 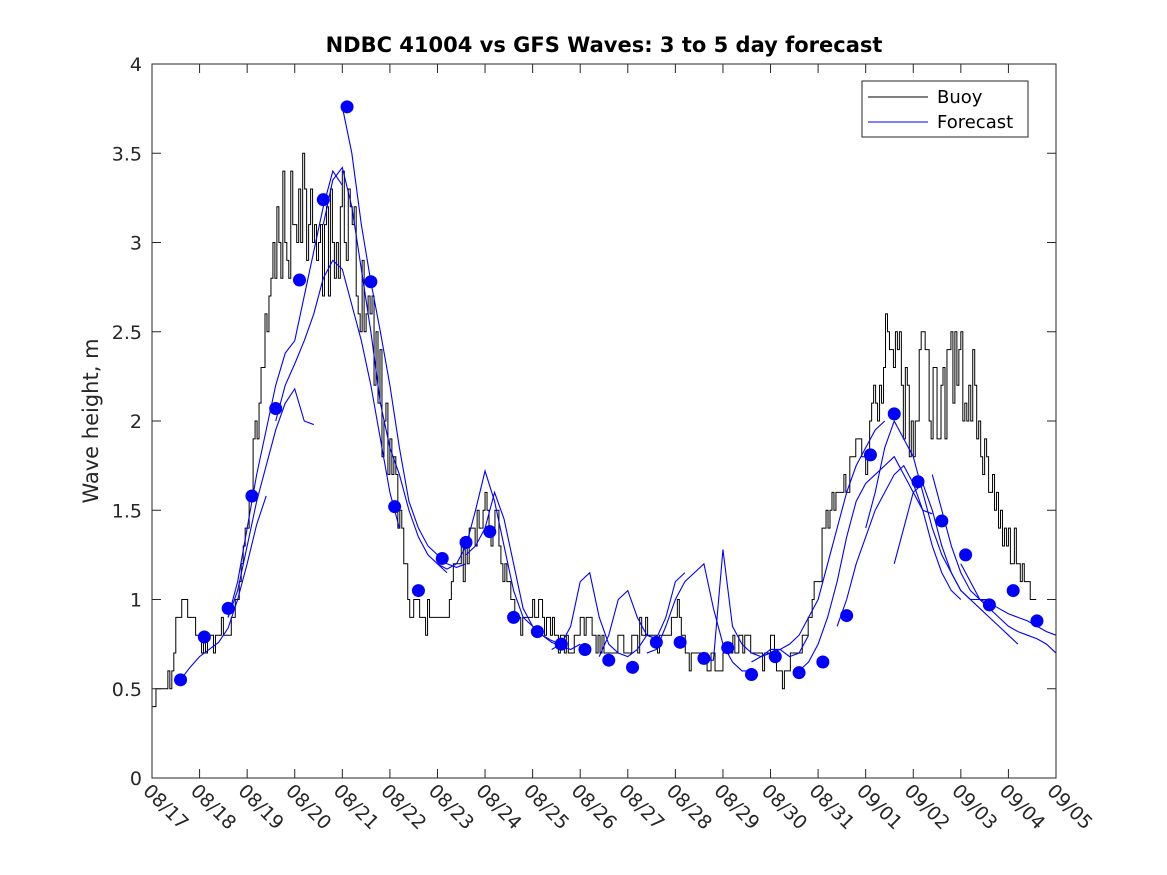 I want to click on y-tick-label: 2.5, so click(x=127, y=333).